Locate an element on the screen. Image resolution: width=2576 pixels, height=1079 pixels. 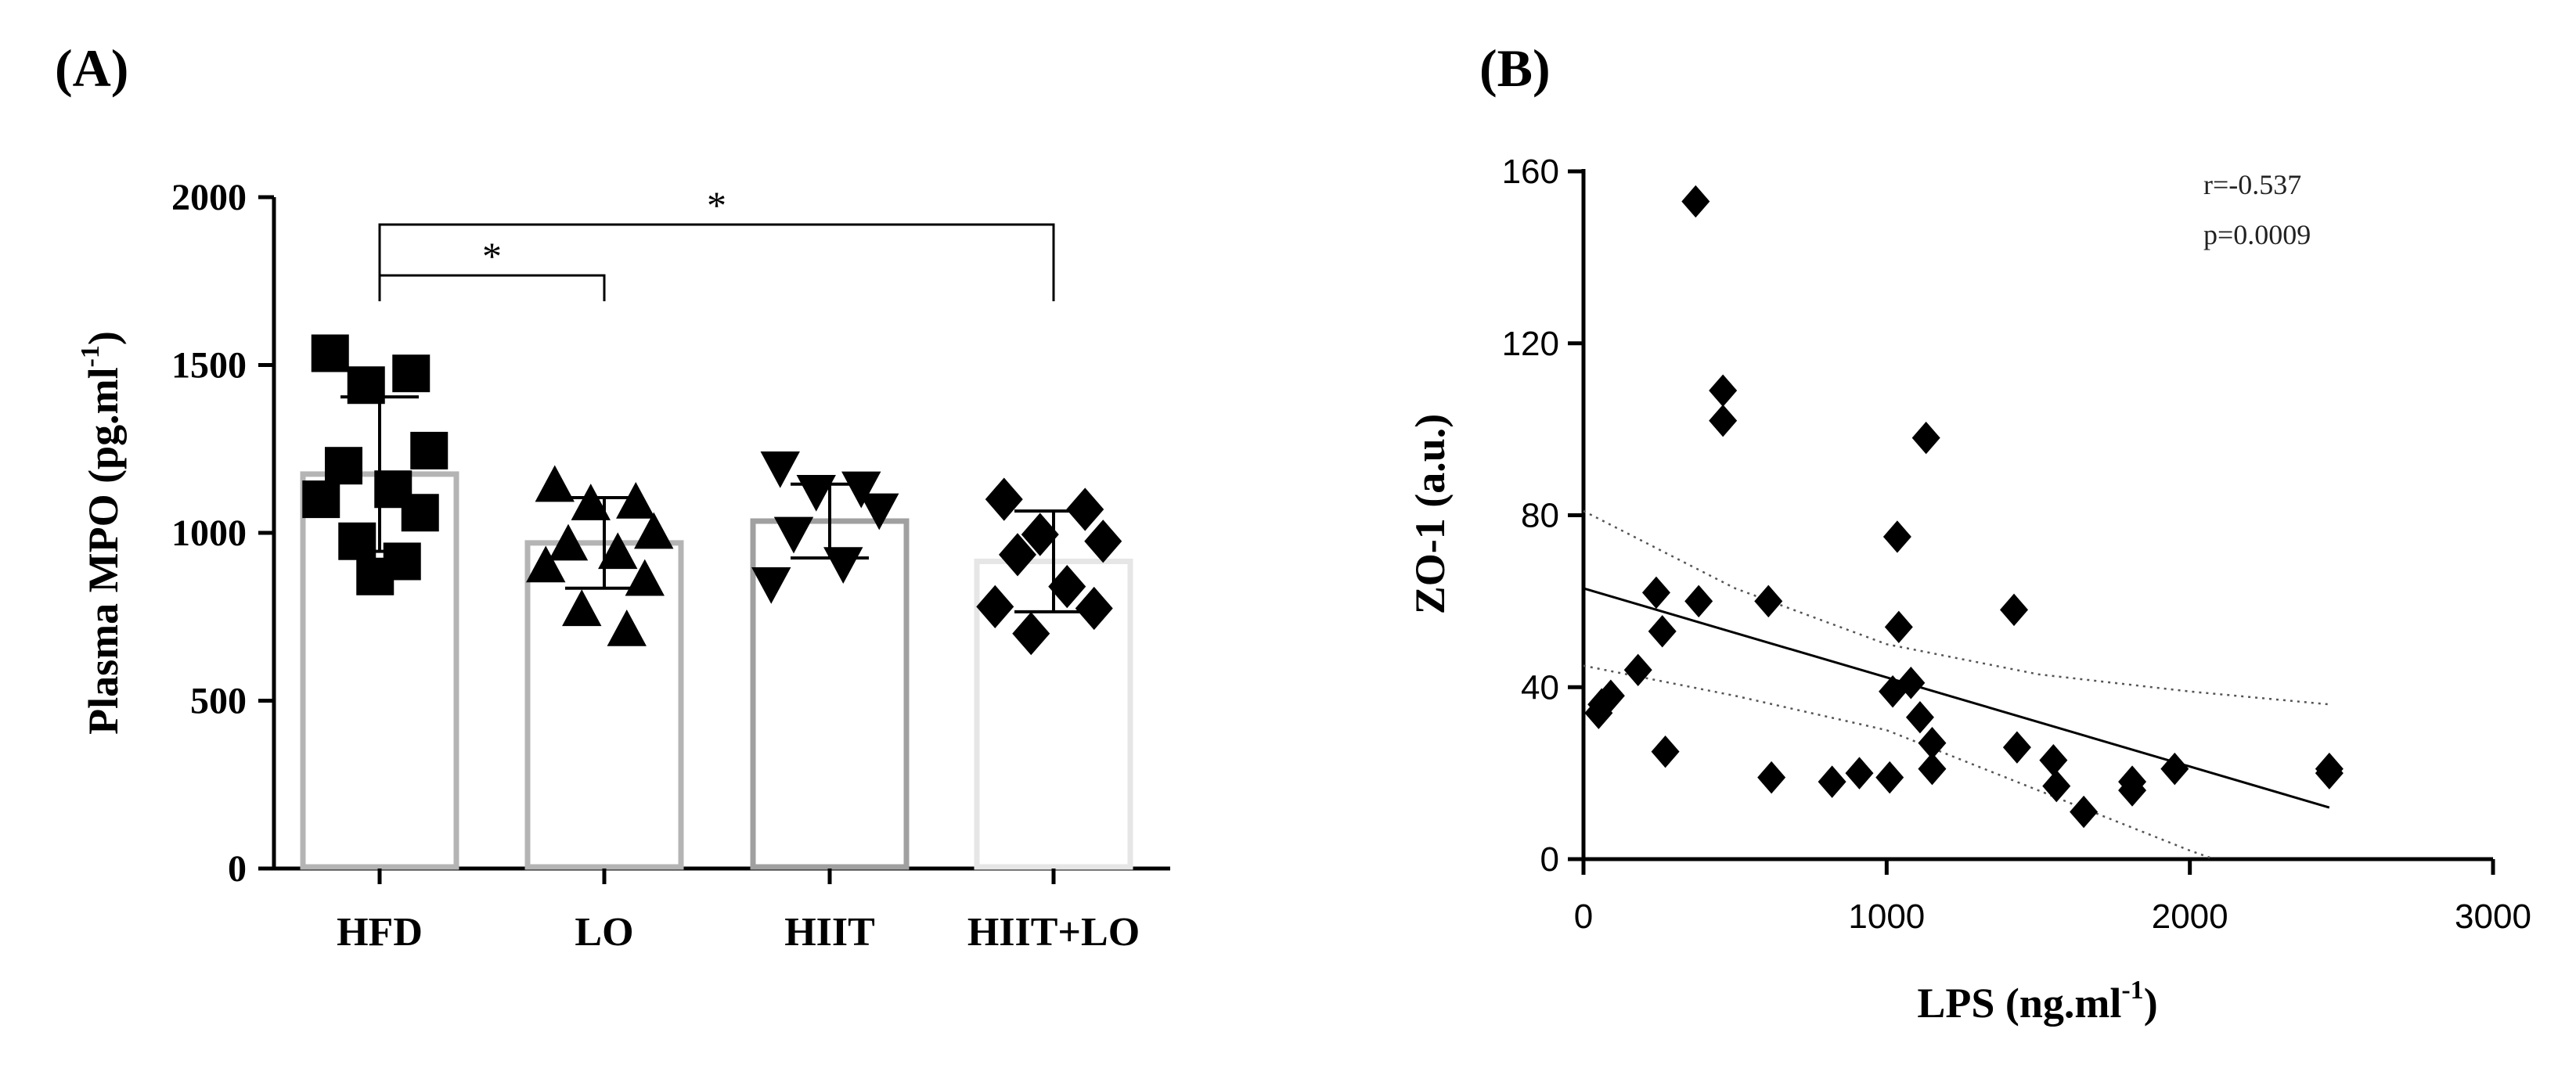
panel-b-x-title: LPS (ng.ml-1) is located at coordinates (2037, 1002).